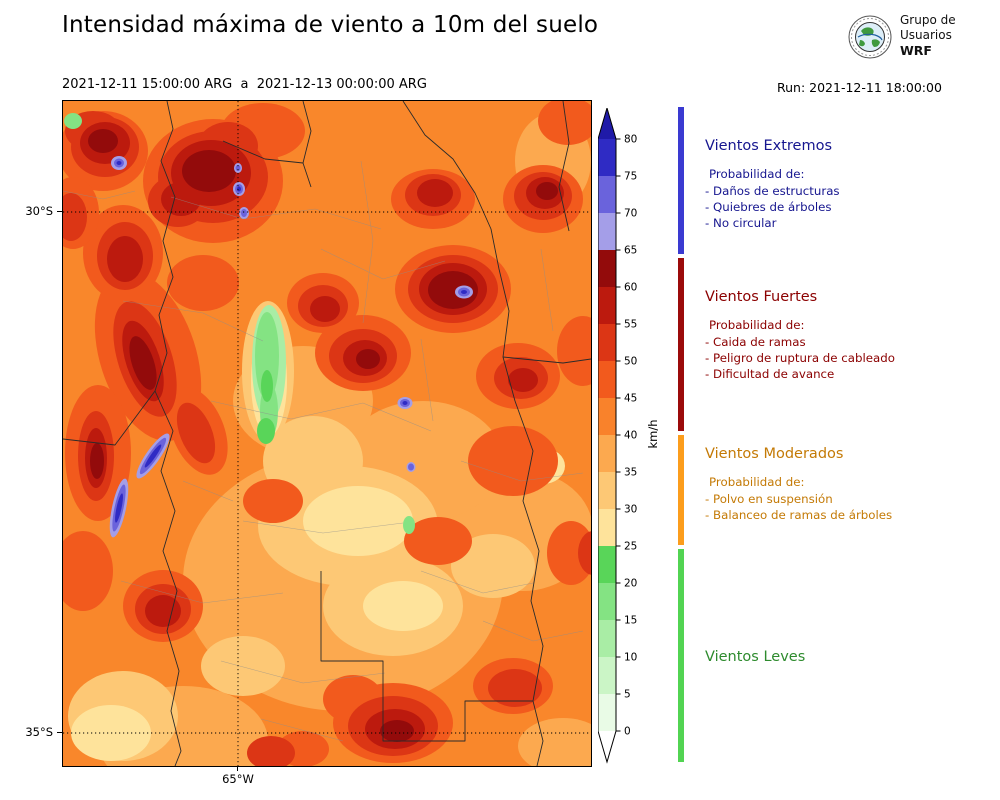  What do you see at coordinates (653, 434) in the screenshot?
I see `colorbar-unit-label: km/h` at bounding box center [653, 434].